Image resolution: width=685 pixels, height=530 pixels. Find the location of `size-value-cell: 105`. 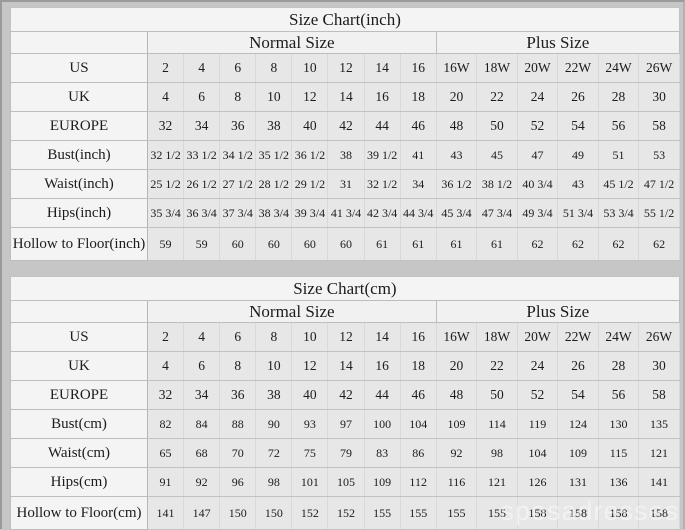

size-value-cell: 105 is located at coordinates (346, 482).